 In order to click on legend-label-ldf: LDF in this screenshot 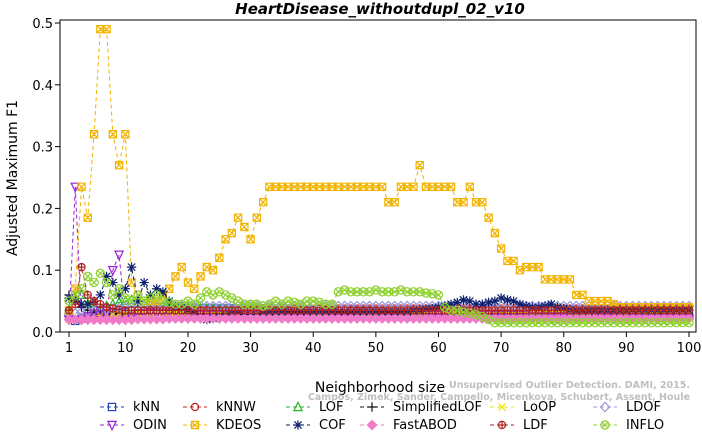, I will do `click(535, 425)`.